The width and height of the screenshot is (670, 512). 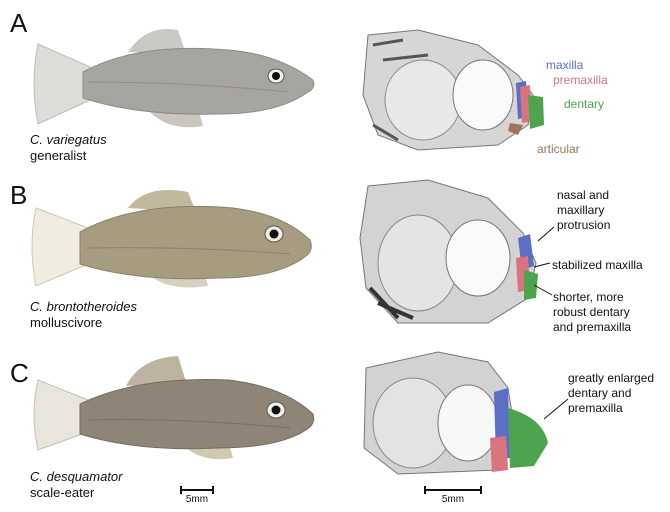 I want to click on scalebar-skull-tick-right, so click(x=481, y=490).